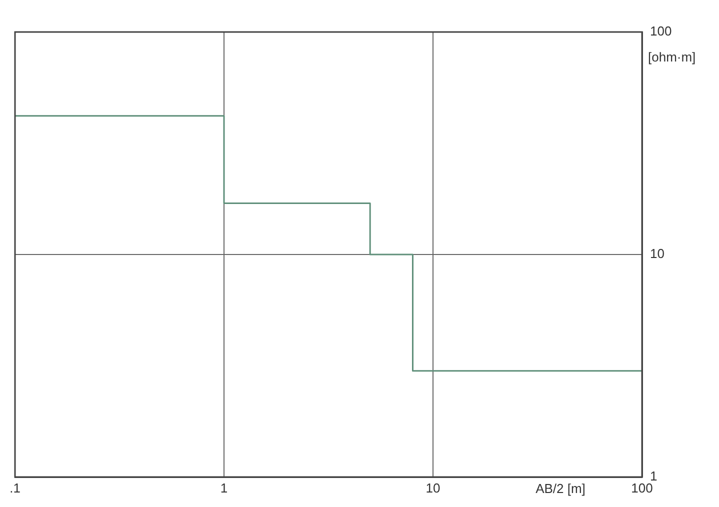 This screenshot has width=719, height=507. What do you see at coordinates (642, 488) in the screenshot?
I see `x-tick-label: 100` at bounding box center [642, 488].